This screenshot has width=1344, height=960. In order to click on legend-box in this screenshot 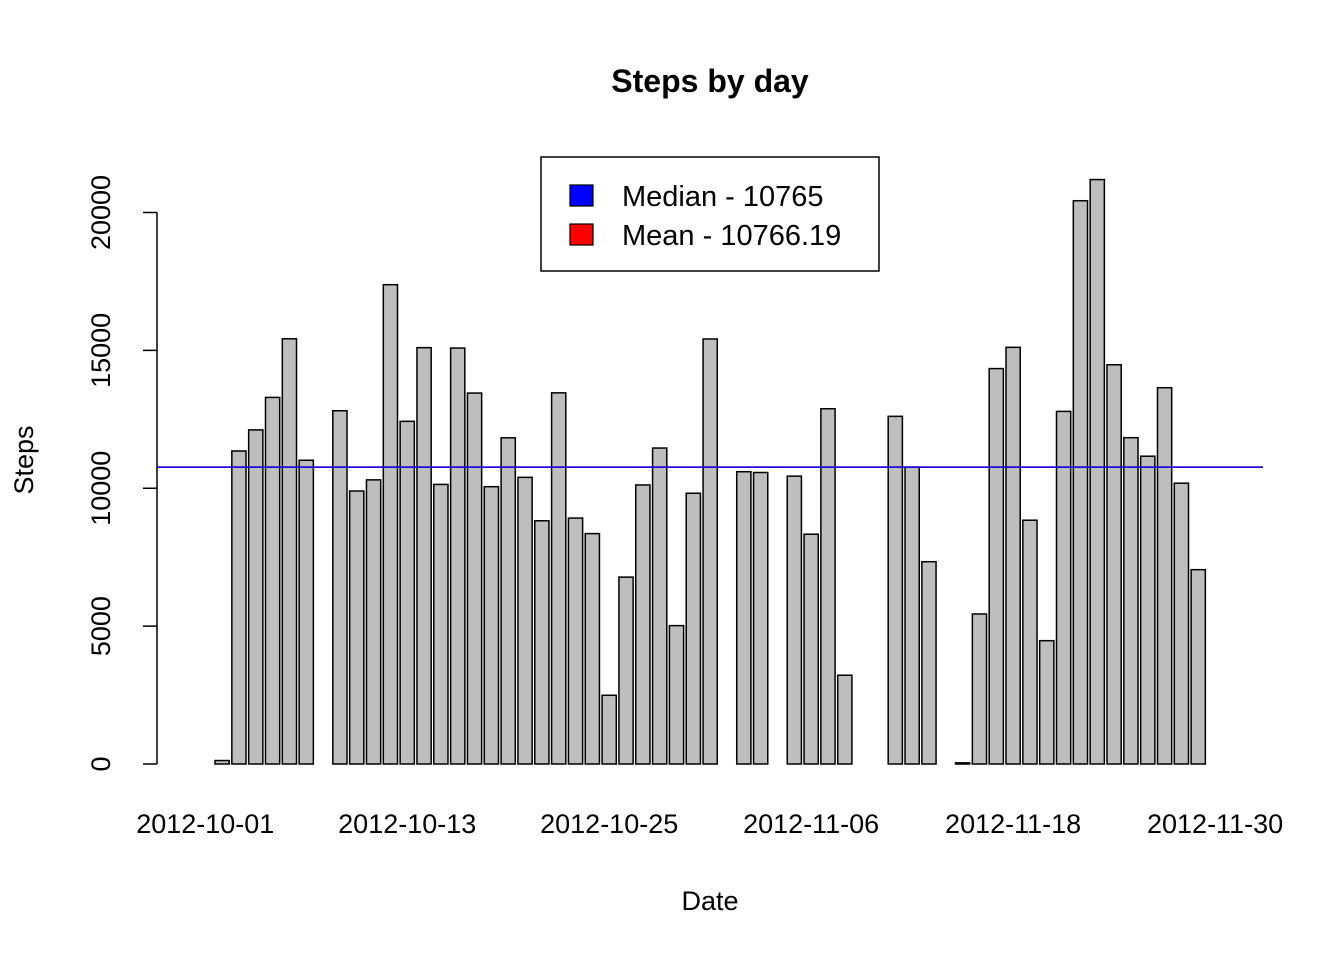, I will do `click(710, 214)`.